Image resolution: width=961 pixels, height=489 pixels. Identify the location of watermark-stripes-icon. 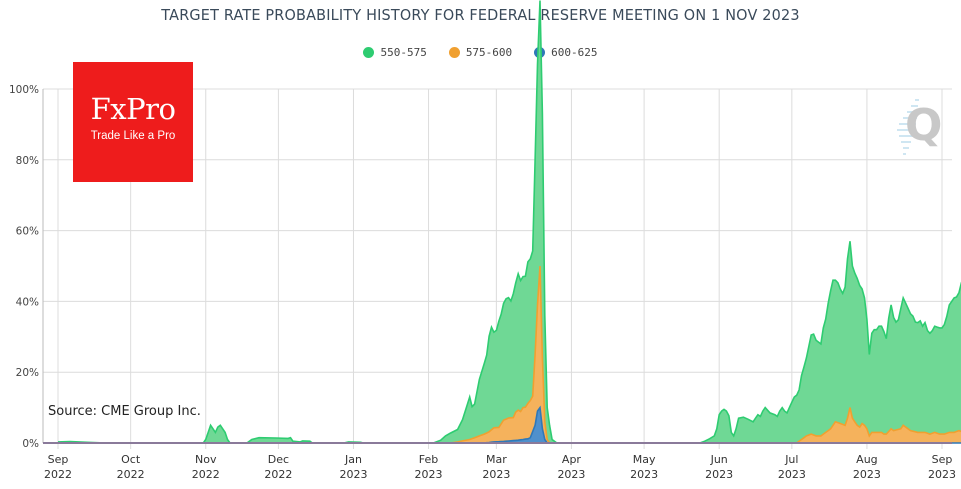
(908, 127).